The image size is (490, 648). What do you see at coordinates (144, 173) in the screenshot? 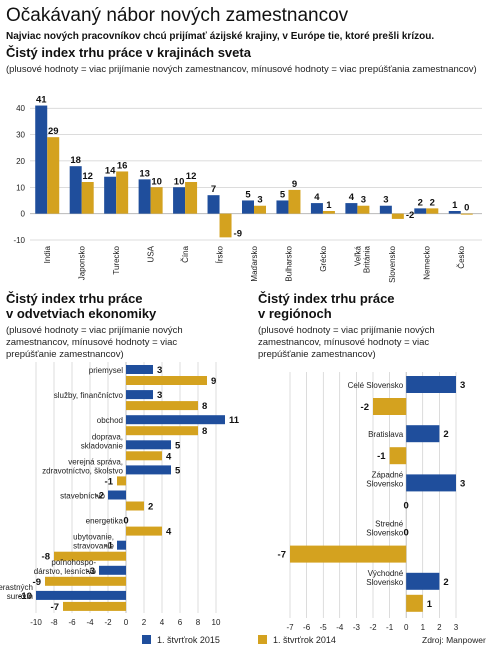
I see `data-label-2015: 13` at bounding box center [144, 173].